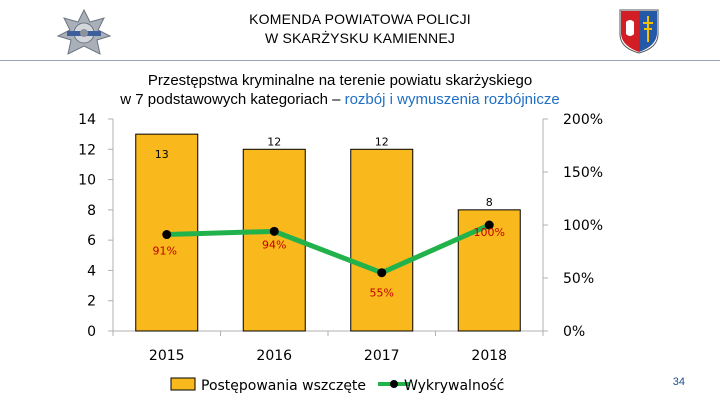 The width and height of the screenshot is (720, 405). I want to click on line-point-2016, so click(274, 231).